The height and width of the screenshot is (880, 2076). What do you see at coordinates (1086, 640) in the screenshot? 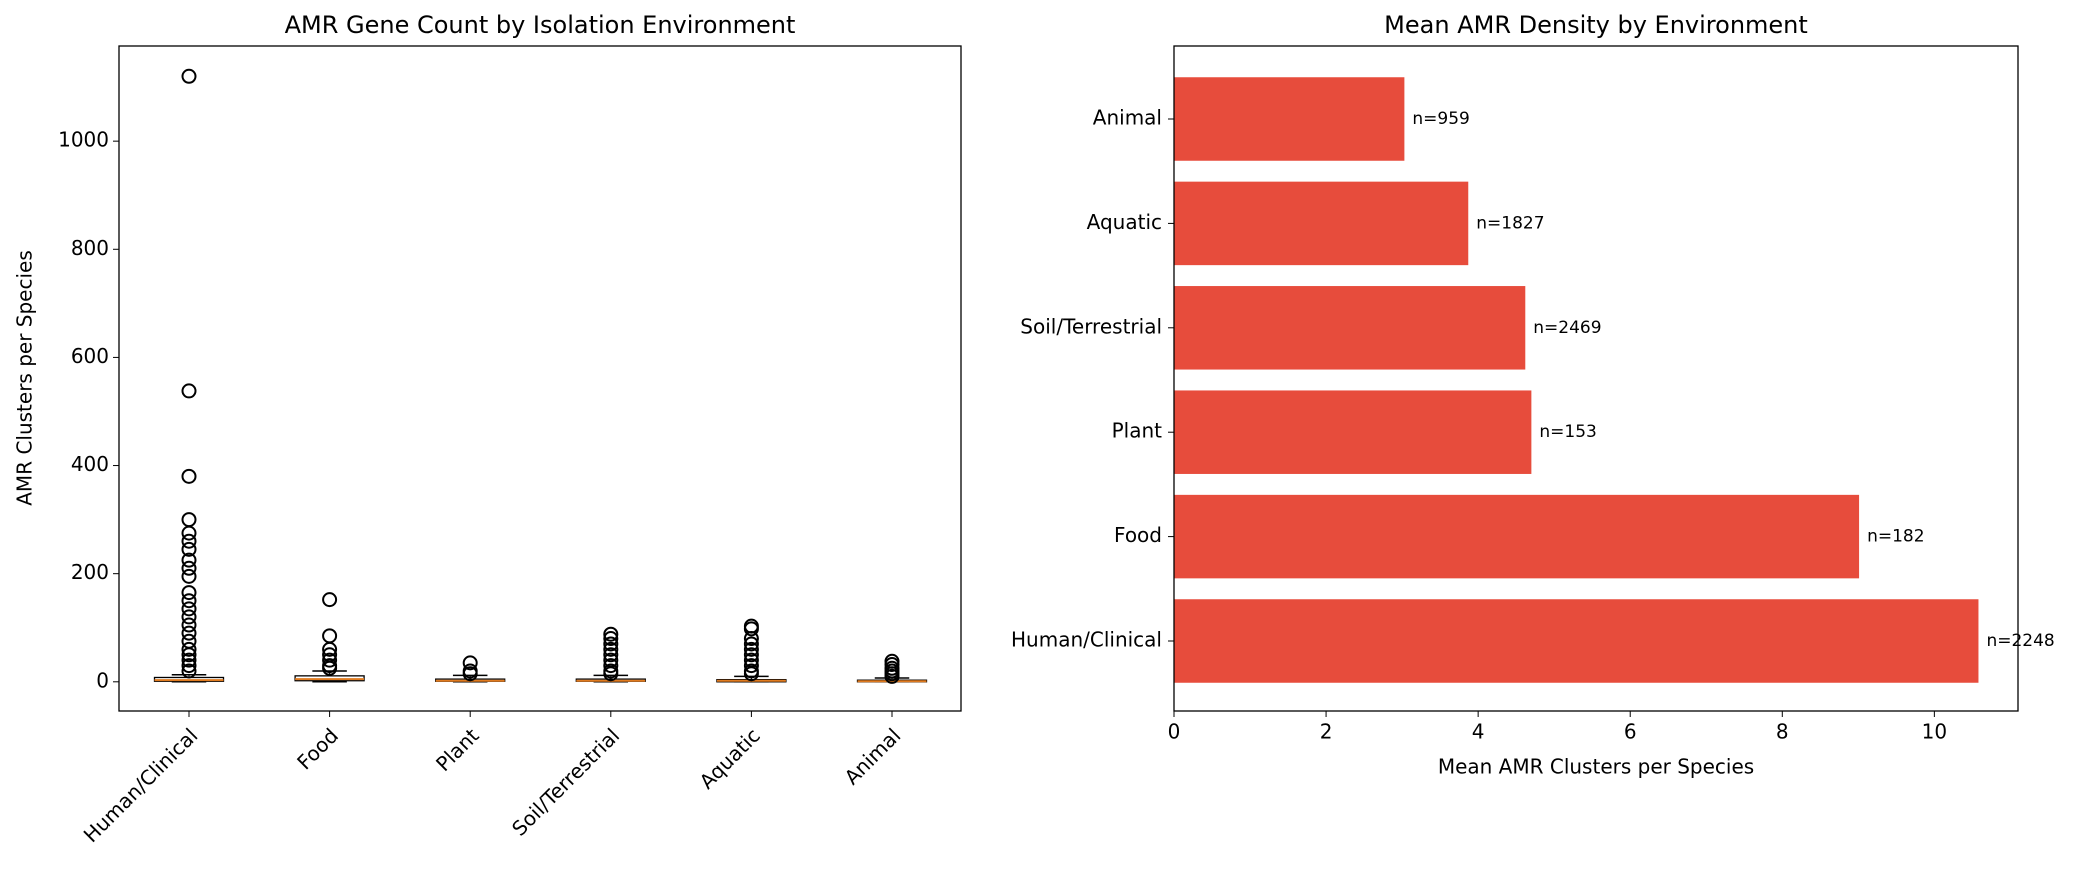
I see `y-tick-label: Human/Clinical` at bounding box center [1086, 640].